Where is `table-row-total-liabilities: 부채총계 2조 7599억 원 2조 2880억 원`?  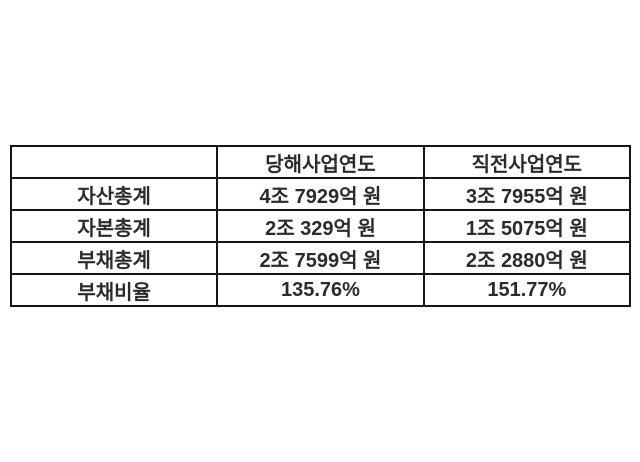
table-row-total-liabilities: 부채총계 2조 7599억 원 2조 2880억 원 is located at coordinates (320, 258).